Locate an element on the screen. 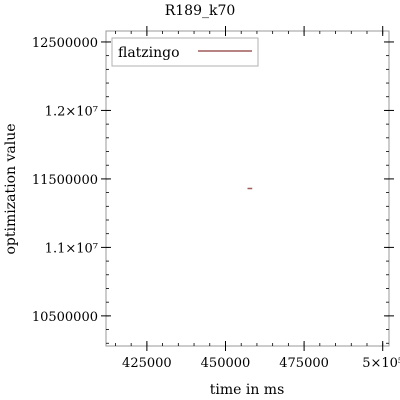 The height and width of the screenshot is (400, 400). x-tick-label: 450000 is located at coordinates (226, 363).